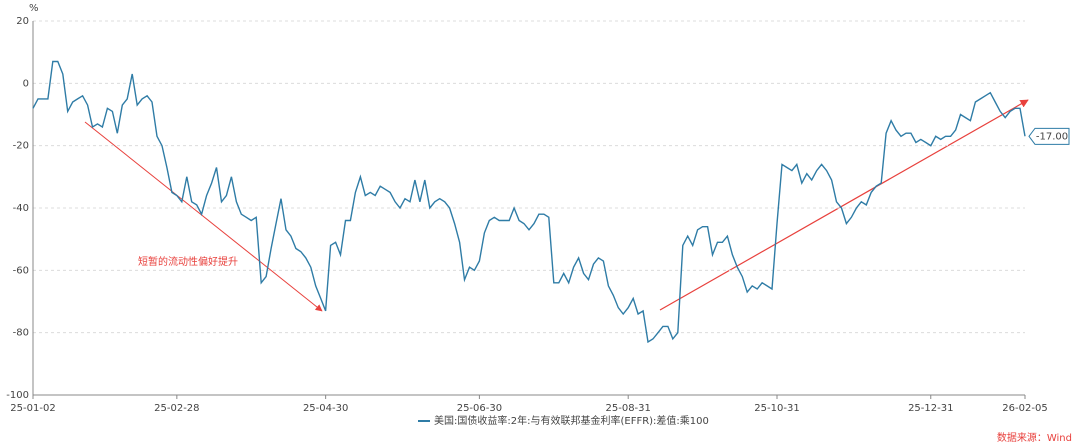  What do you see at coordinates (188, 261) in the screenshot?
I see `annotation: 短暂的流动性偏好提升` at bounding box center [188, 261].